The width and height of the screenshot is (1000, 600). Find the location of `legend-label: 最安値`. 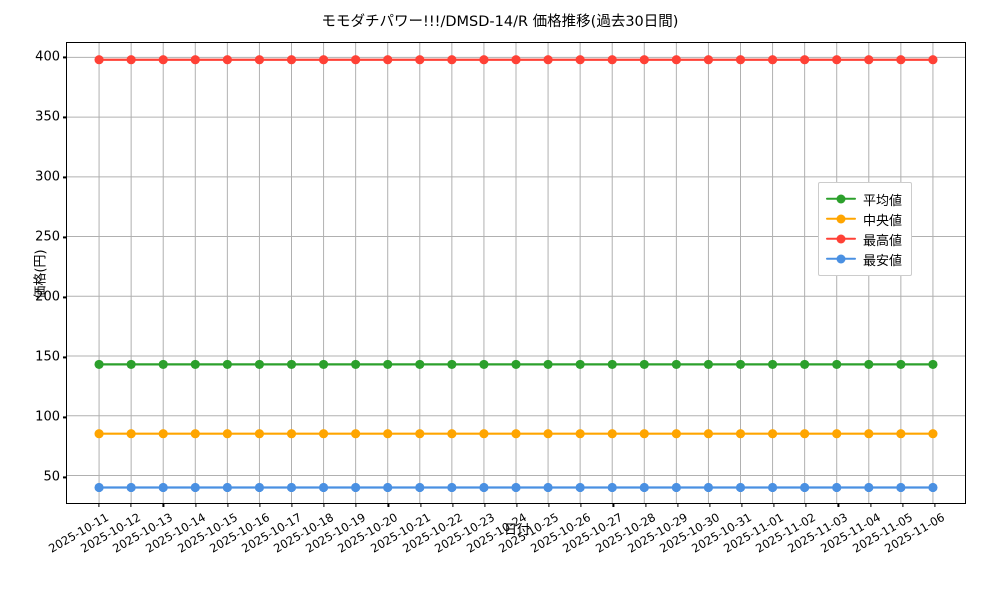

legend-label: 最安値 is located at coordinates (883, 261).